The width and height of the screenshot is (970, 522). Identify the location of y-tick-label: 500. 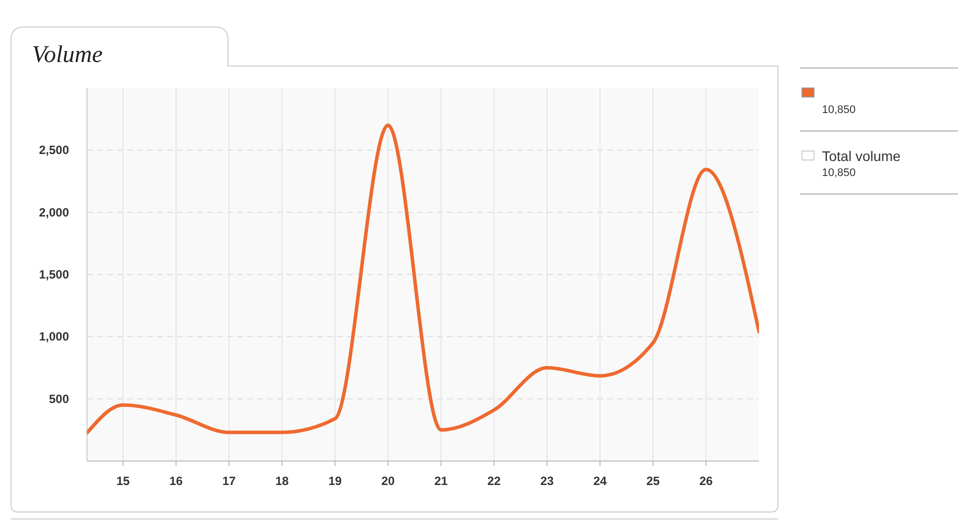
(59, 399).